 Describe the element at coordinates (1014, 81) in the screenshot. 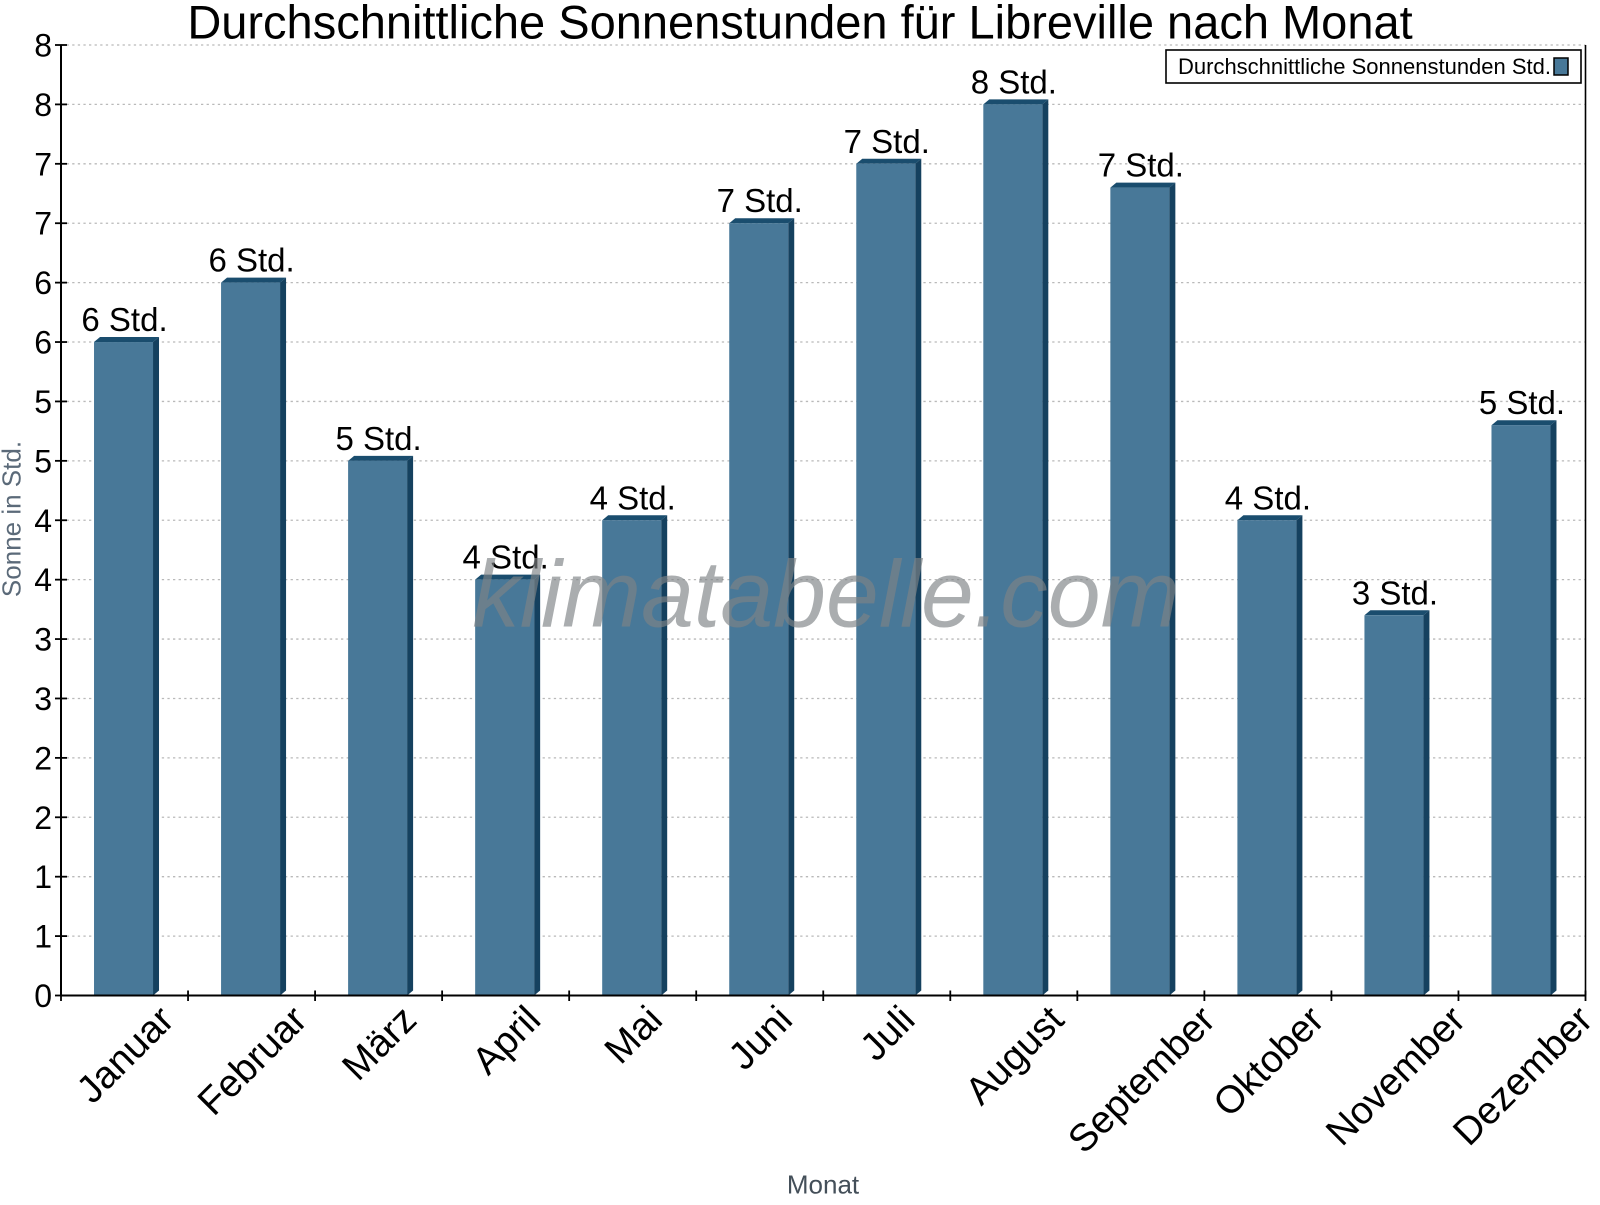

I see `svg-text: 8 Std.` at that location.